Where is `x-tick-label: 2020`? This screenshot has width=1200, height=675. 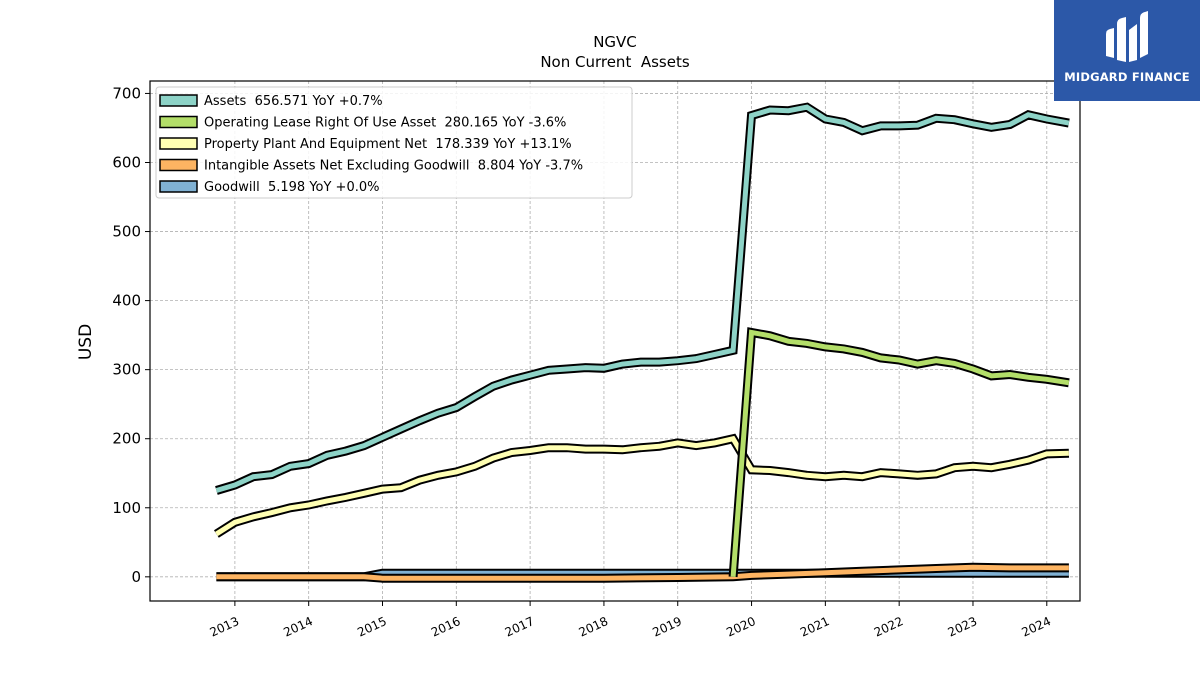
x-tick-label: 2020 is located at coordinates (741, 627).